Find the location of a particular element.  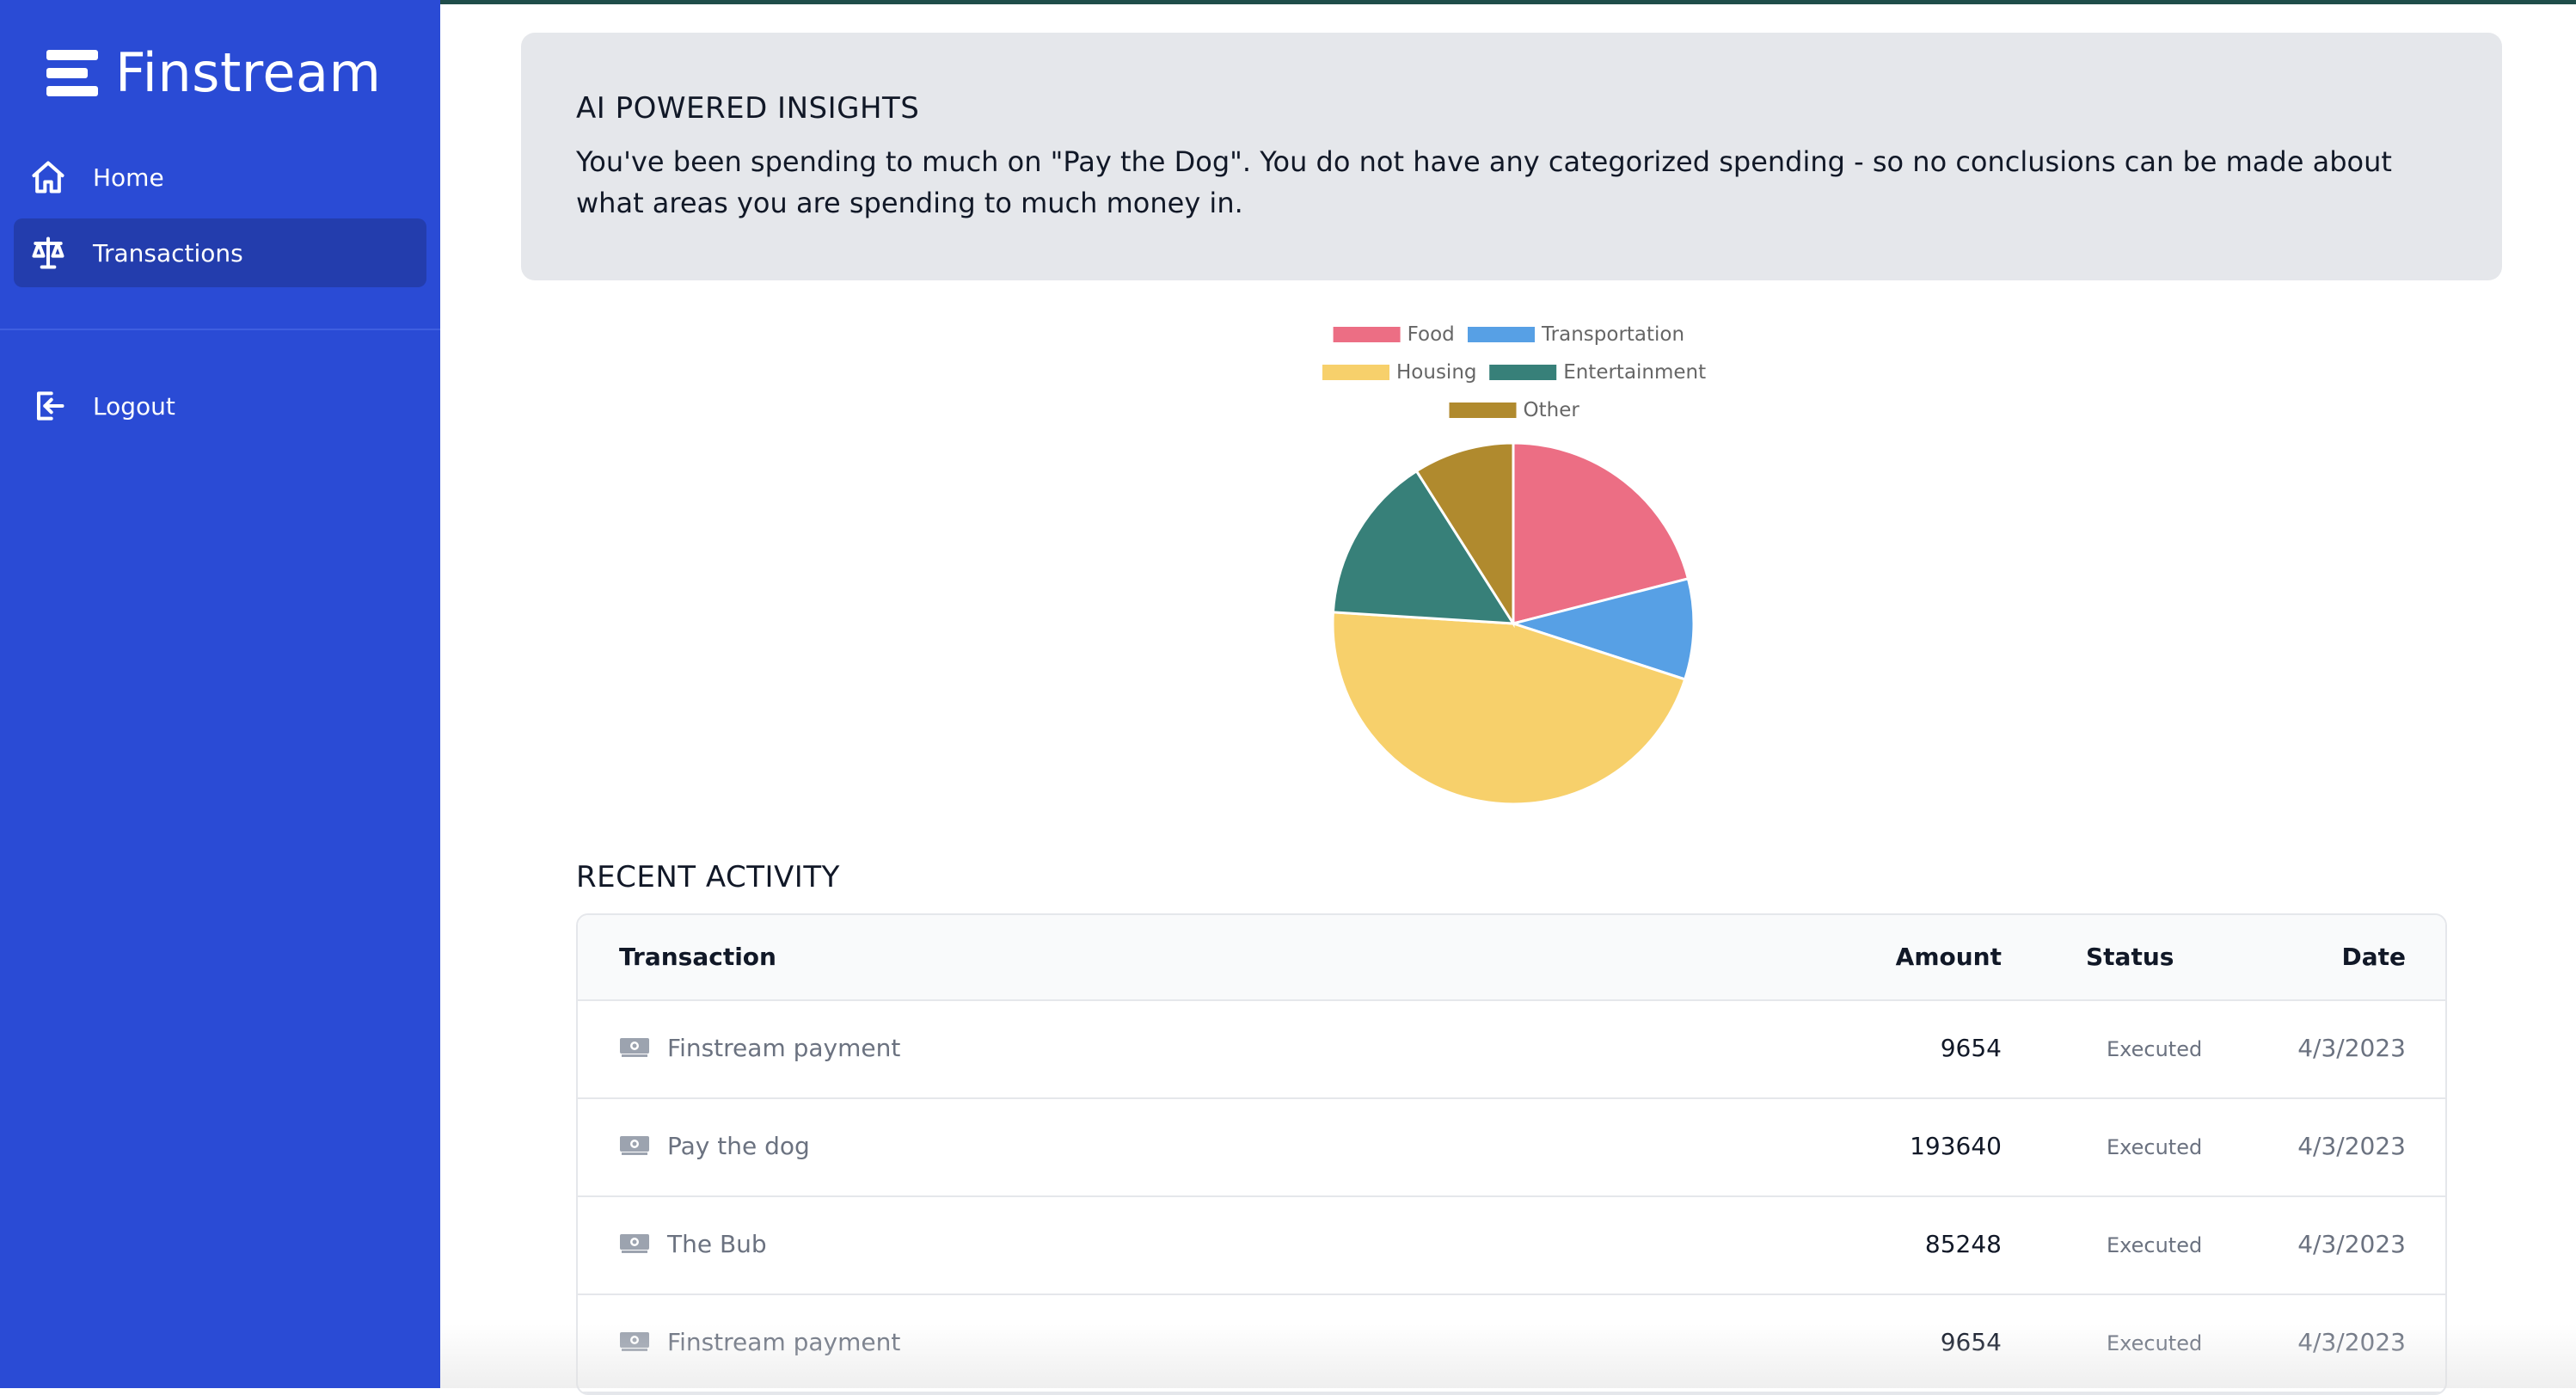

transaction-amount: 193640 is located at coordinates (1956, 1146).